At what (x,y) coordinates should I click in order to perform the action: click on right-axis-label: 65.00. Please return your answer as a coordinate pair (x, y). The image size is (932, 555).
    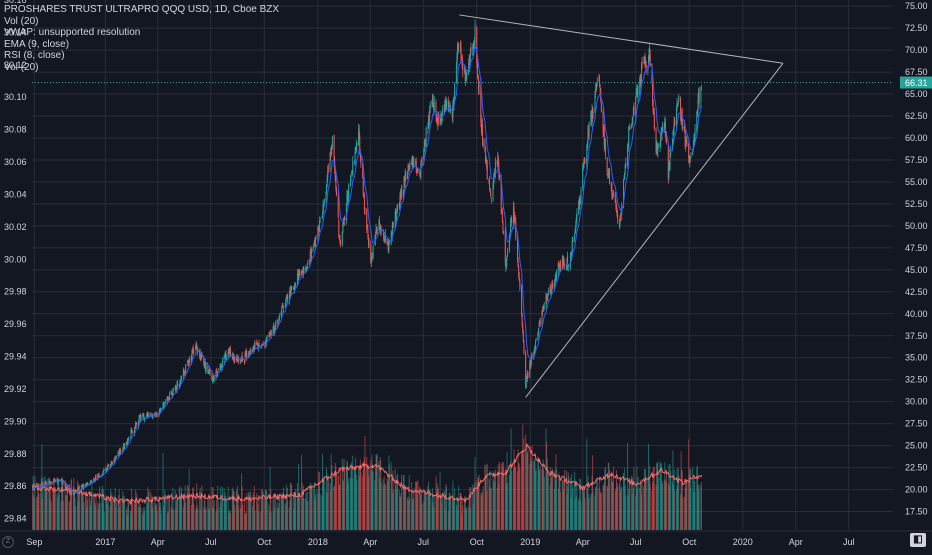
    Looking at the image, I should click on (916, 94).